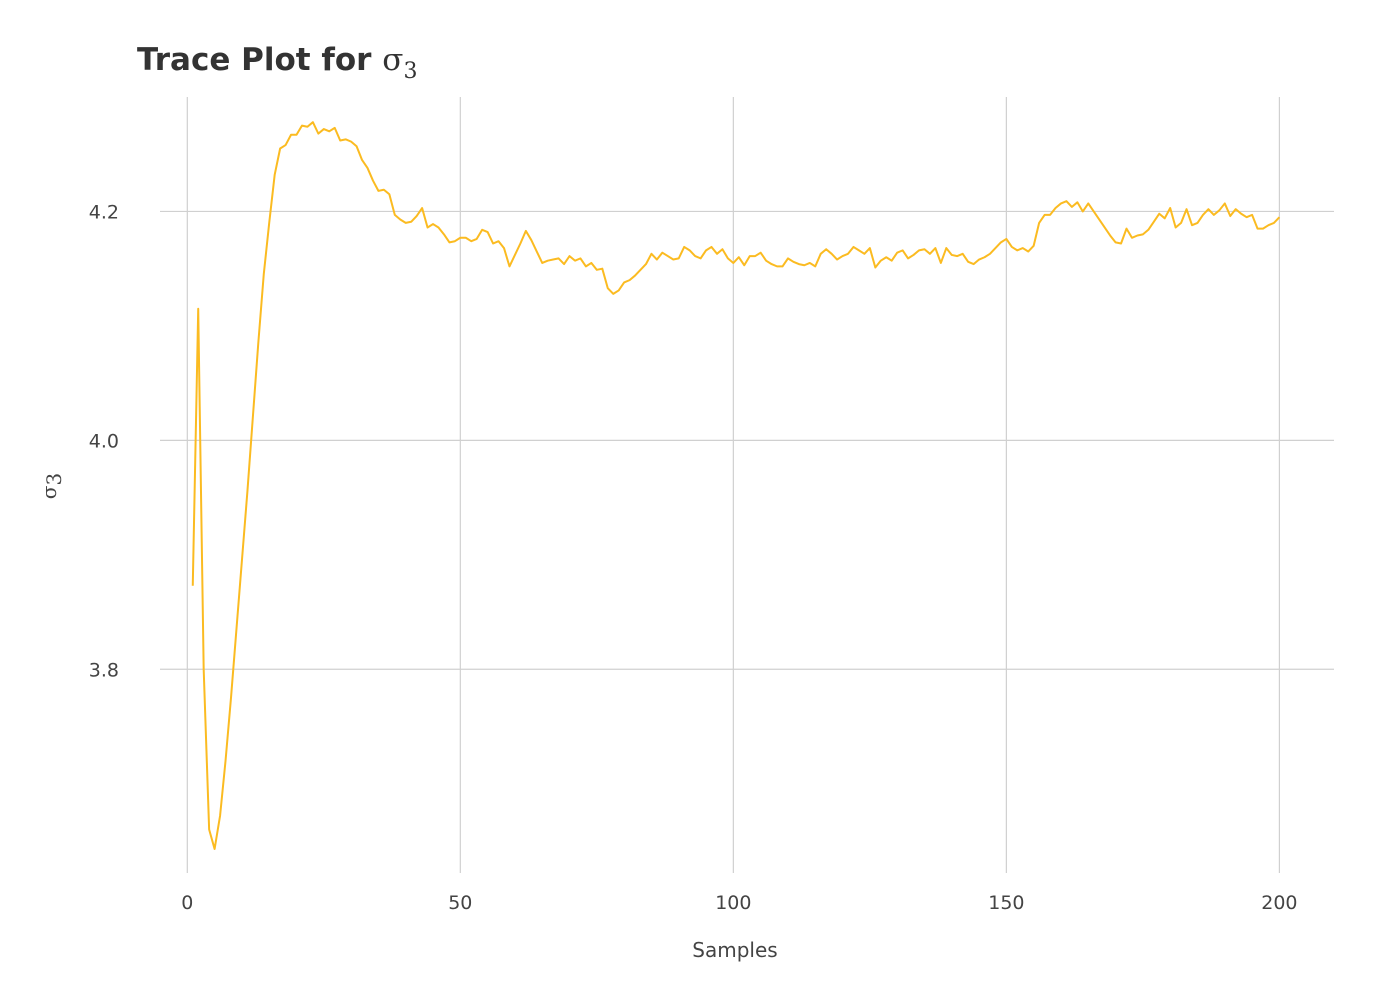 This screenshot has height=1004, width=1377. I want to click on chart-title-text: Trace Plot for, so click(259, 60).